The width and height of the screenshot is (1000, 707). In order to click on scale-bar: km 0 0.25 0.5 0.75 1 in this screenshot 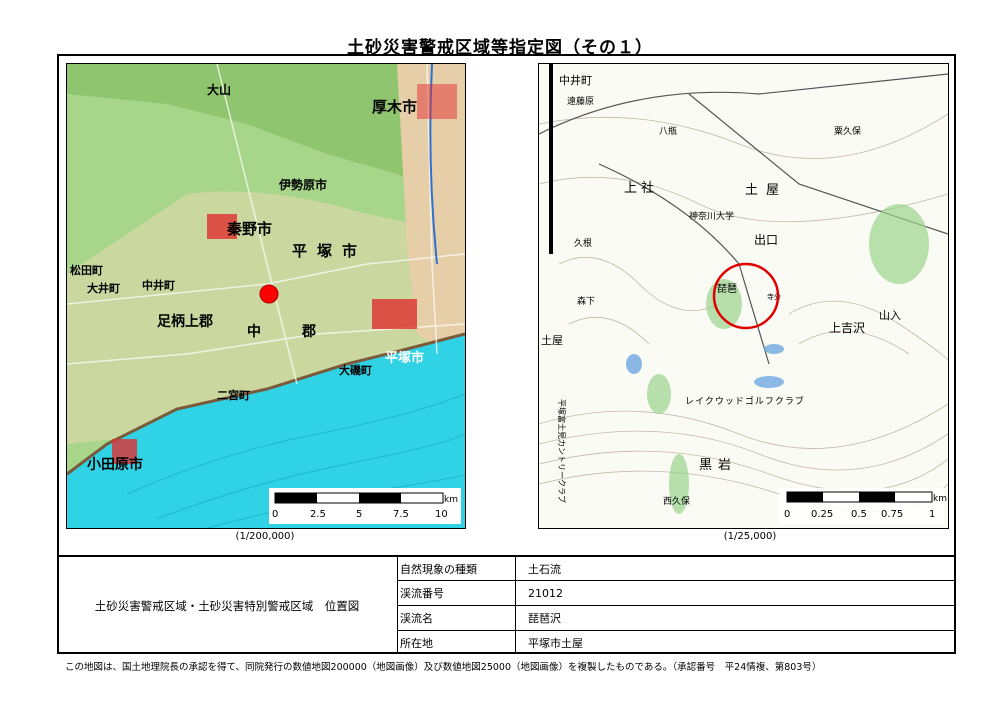, I will do `click(863, 506)`.